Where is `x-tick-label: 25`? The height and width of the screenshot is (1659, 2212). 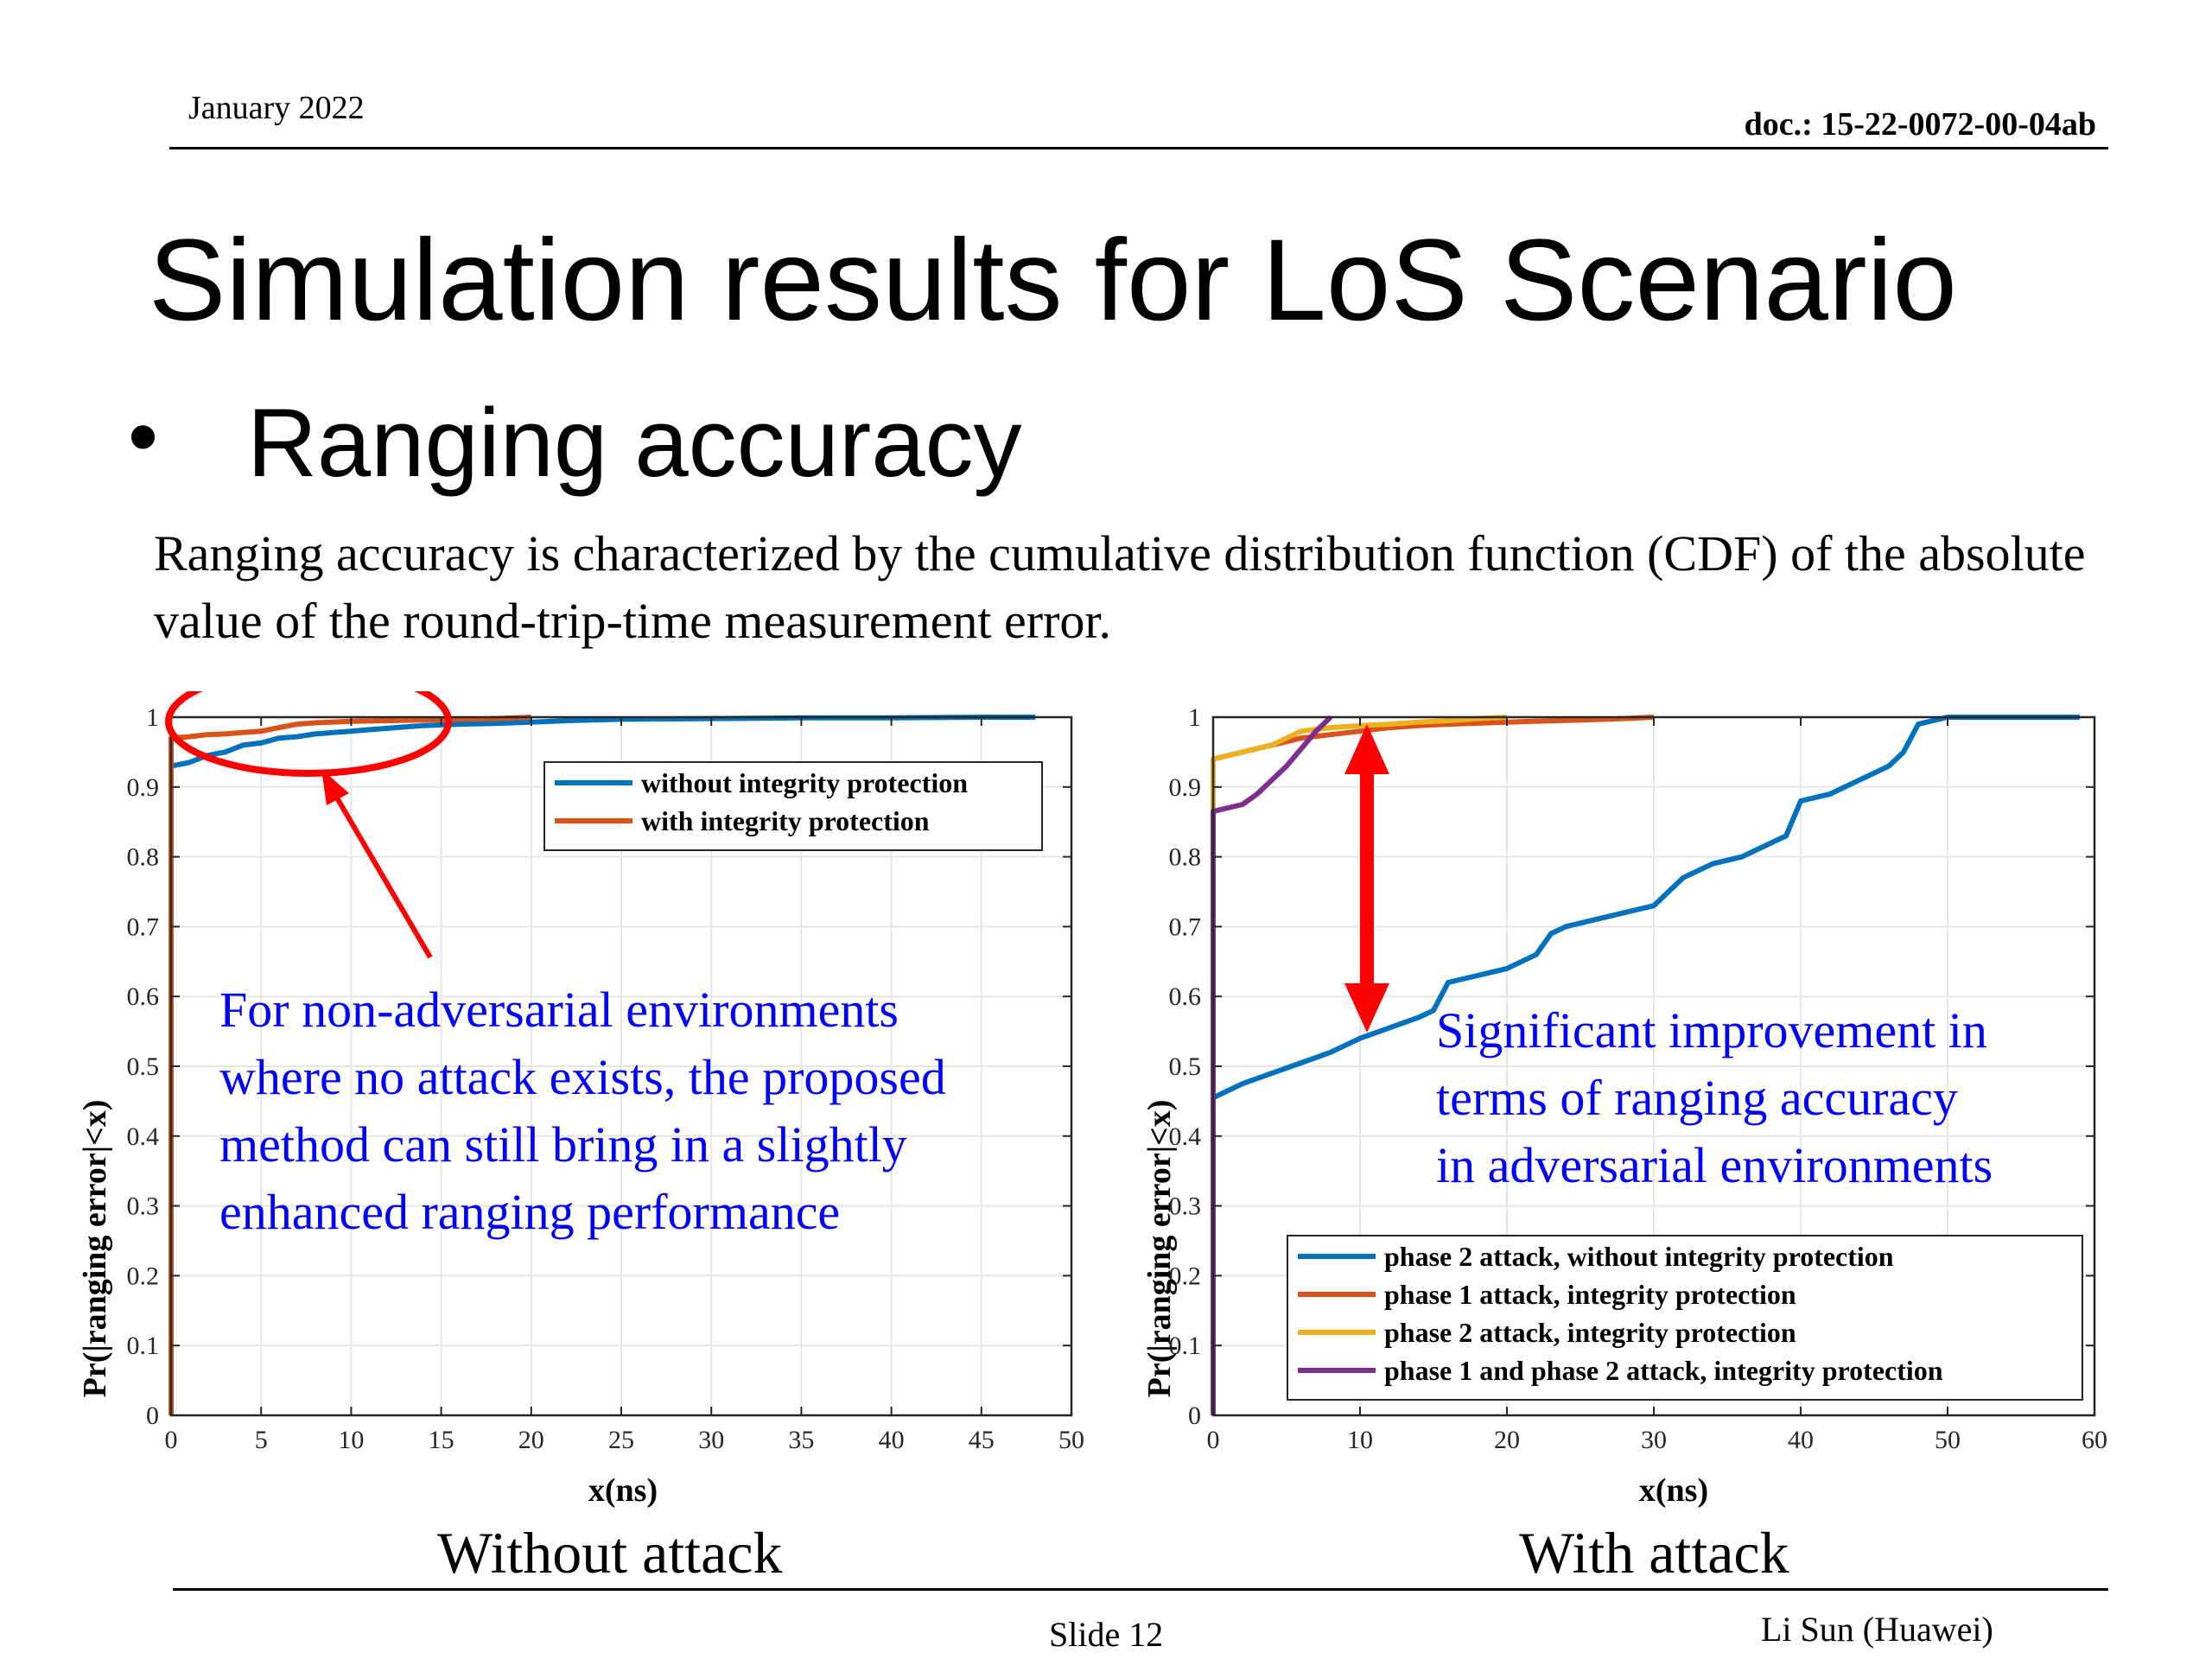
x-tick-label: 25 is located at coordinates (621, 1440).